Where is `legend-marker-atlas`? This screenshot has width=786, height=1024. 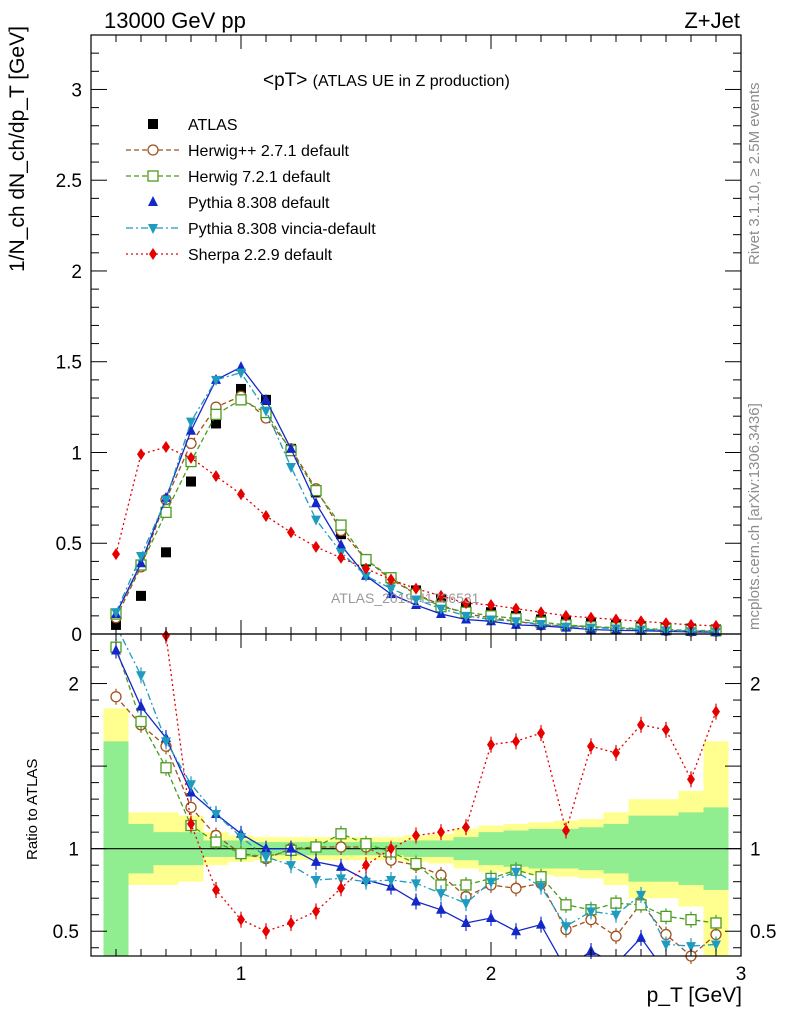 legend-marker-atlas is located at coordinates (153, 124).